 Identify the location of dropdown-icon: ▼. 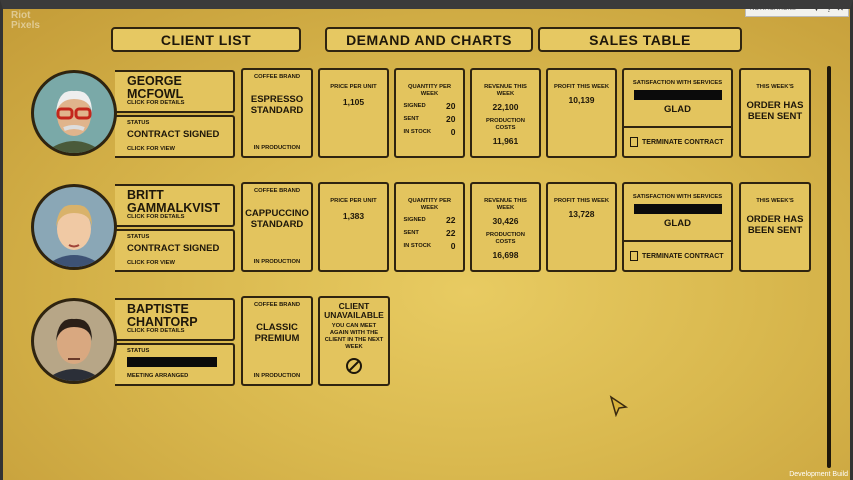
(816, 8).